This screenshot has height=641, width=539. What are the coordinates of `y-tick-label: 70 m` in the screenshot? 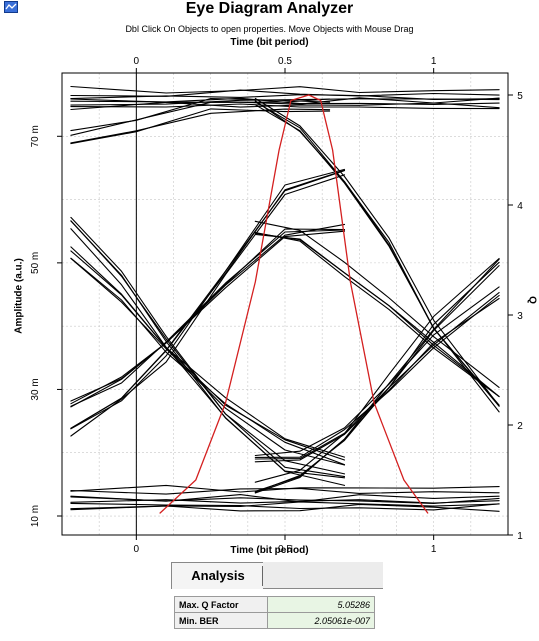 It's located at (35, 136).